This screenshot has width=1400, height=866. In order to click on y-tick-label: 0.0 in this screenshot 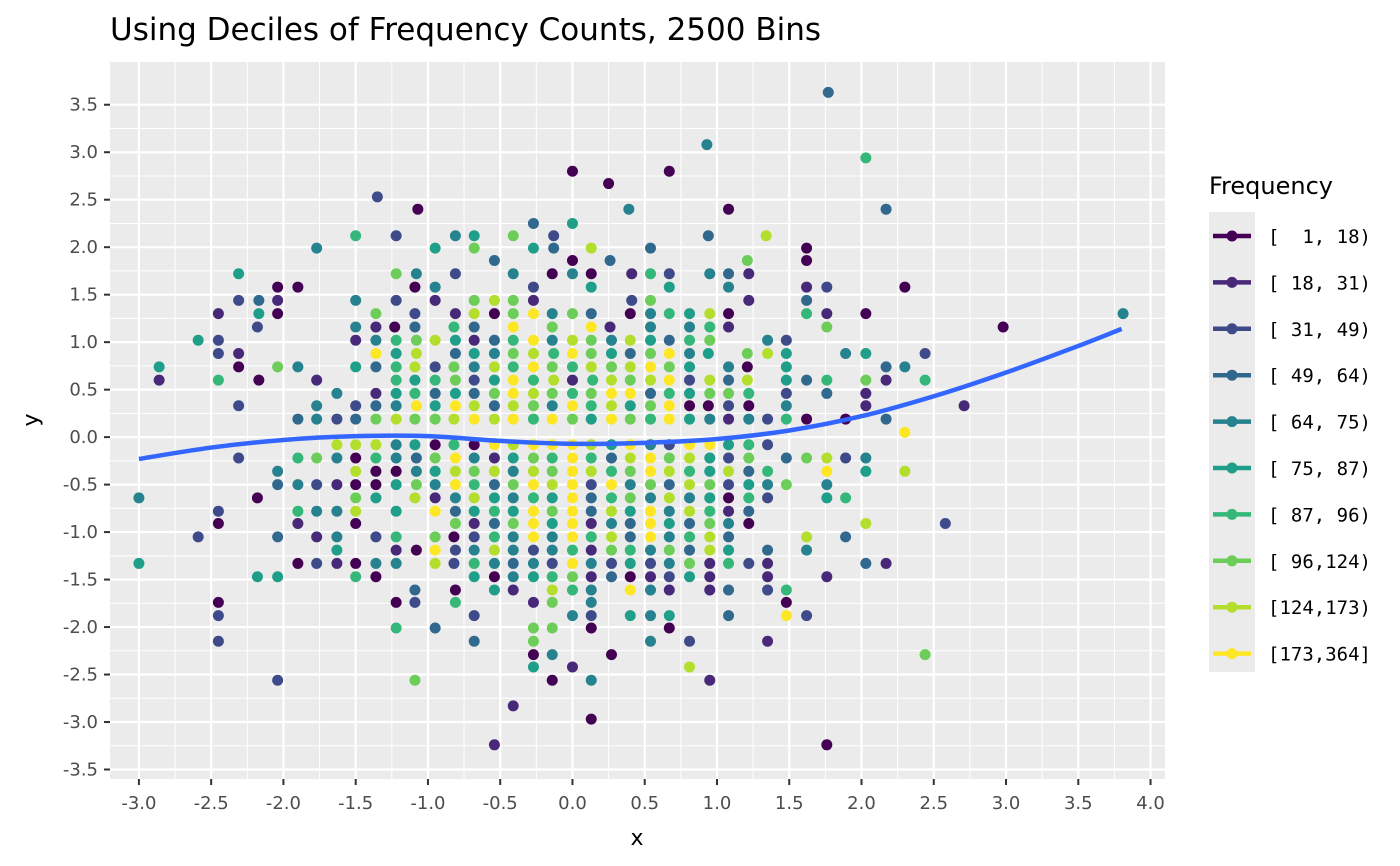, I will do `click(83, 437)`.